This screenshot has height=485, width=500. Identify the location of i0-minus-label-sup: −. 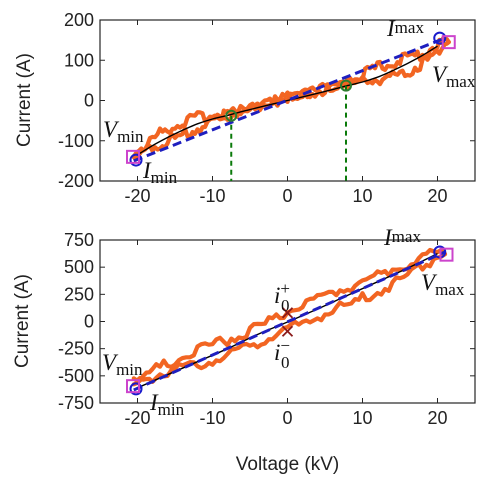
(285, 345).